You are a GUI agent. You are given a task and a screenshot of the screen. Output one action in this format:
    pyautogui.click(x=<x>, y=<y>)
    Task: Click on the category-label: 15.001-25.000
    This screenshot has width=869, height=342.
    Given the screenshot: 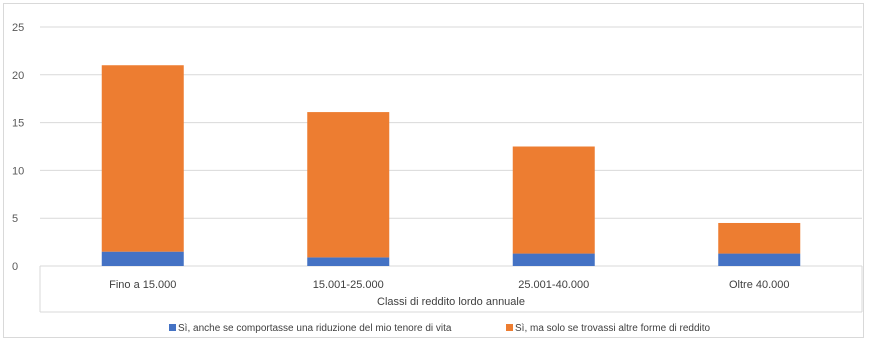 What is the action you would take?
    pyautogui.click(x=348, y=285)
    